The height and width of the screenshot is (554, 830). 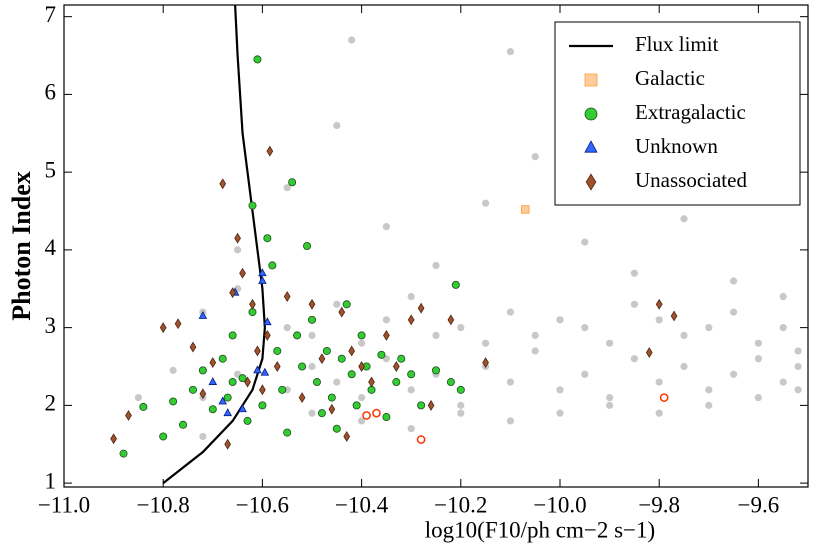 What do you see at coordinates (214, 244) in the screenshot?
I see `flux-limit-line` at bounding box center [214, 244].